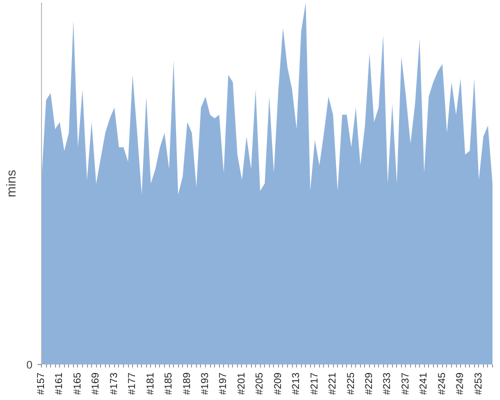 The height and width of the screenshot is (400, 500). What do you see at coordinates (224, 383) in the screenshot?
I see `x-tick-label: #197` at bounding box center [224, 383].